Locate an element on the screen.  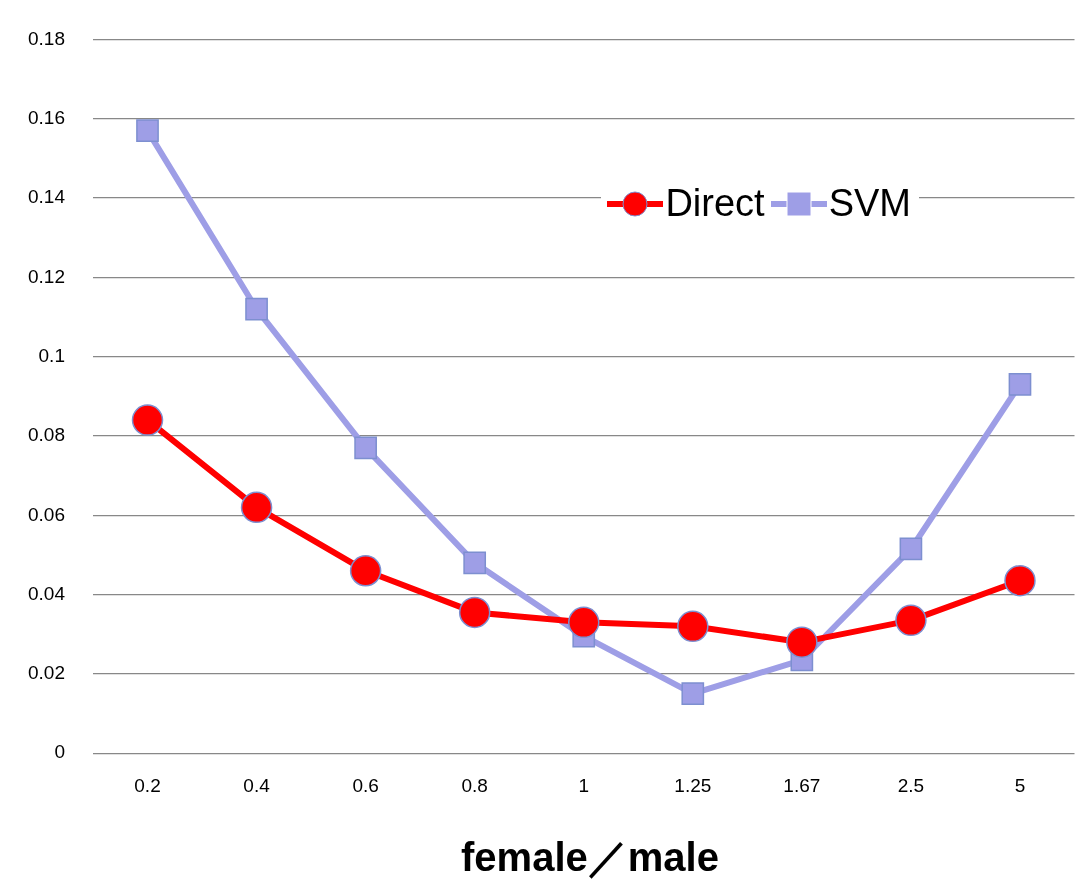
x-tick-label: 1.25 is located at coordinates (693, 785).